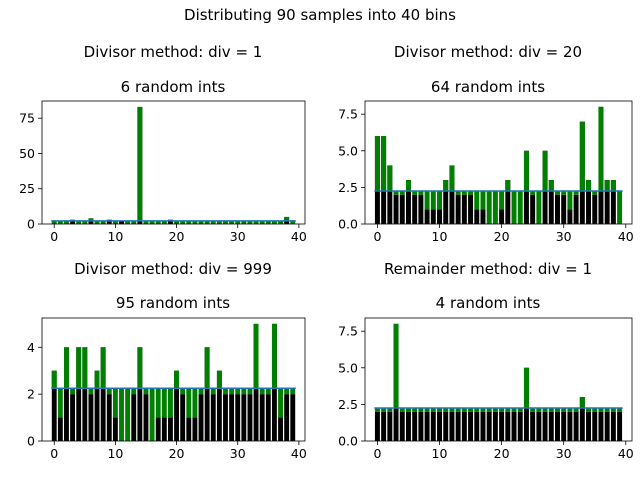 Image resolution: width=640 pixels, height=480 pixels. What do you see at coordinates (238, 453) in the screenshot?
I see `x-tick-label: 30` at bounding box center [238, 453].